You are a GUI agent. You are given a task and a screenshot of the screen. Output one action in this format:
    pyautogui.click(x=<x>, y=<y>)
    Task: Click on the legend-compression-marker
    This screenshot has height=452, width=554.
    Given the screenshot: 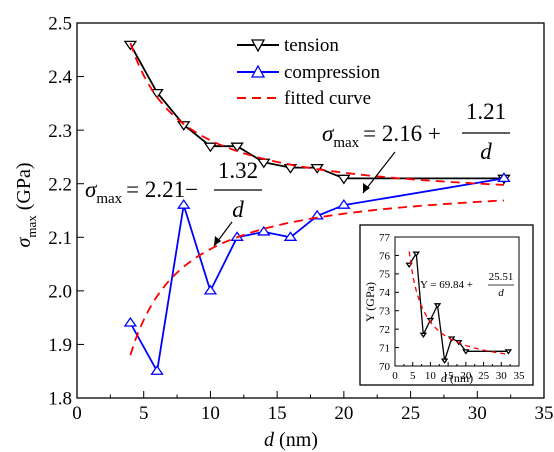 What is the action you would take?
    pyautogui.click(x=258, y=71)
    